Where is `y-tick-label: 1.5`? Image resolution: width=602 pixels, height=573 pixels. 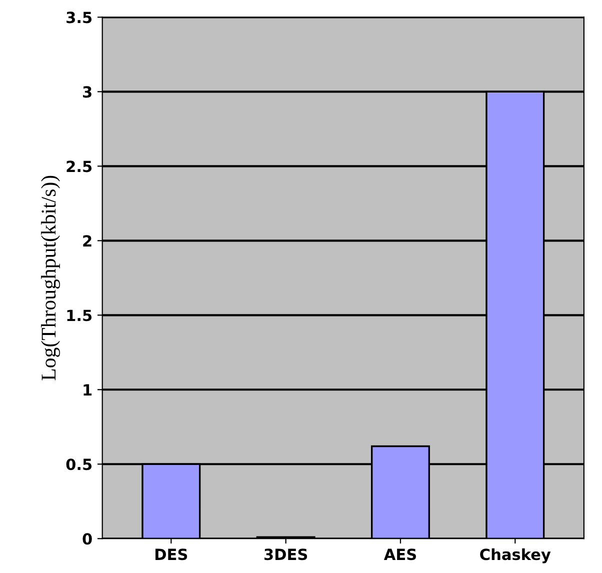 y-tick-label: 1.5 is located at coordinates (79, 316).